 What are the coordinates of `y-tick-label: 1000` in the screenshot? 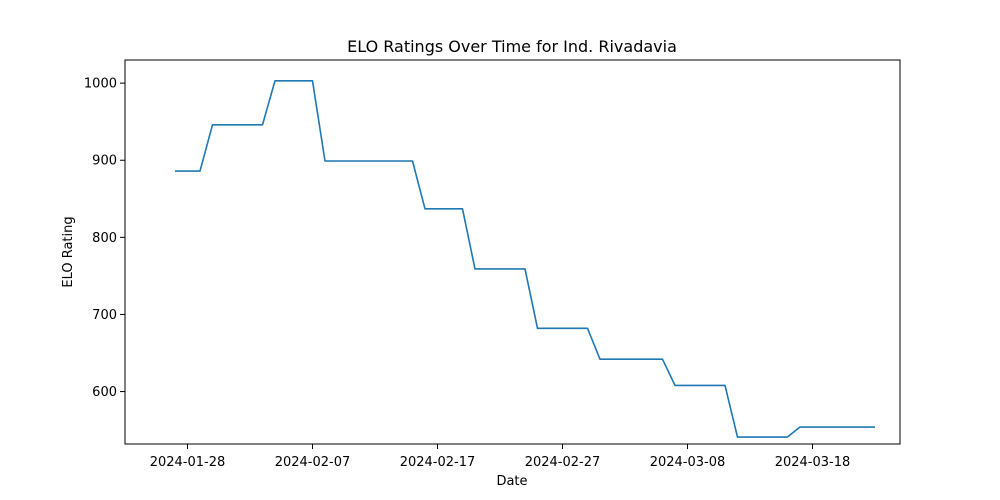 It's located at (100, 84).